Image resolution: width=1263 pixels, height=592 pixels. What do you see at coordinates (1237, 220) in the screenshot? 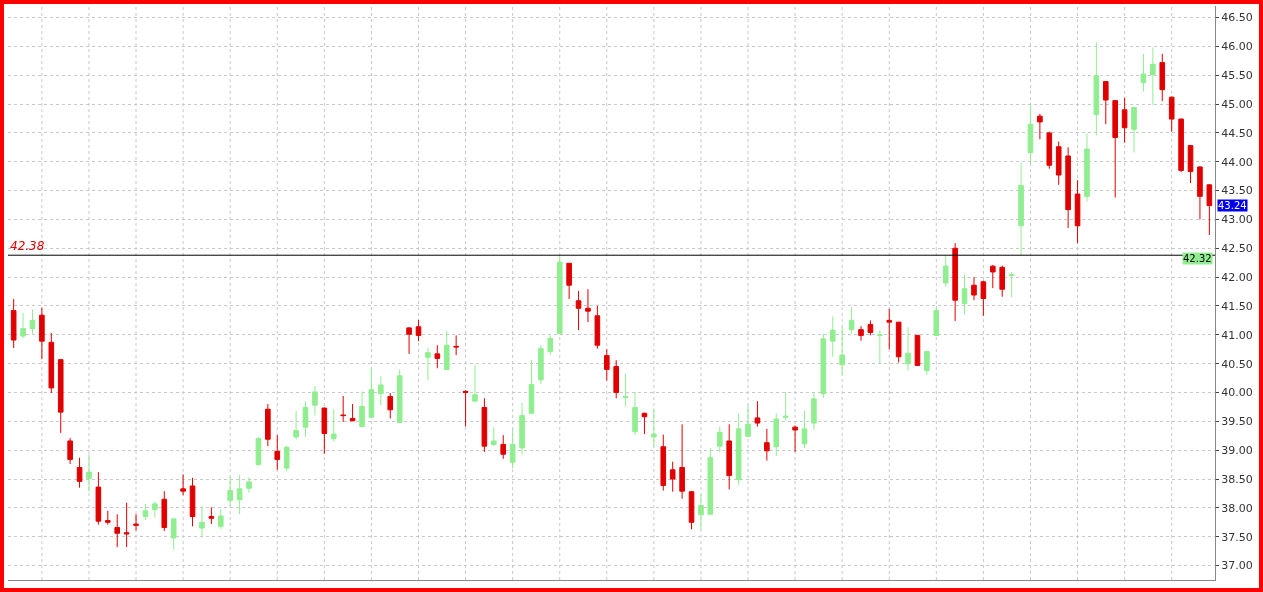
I see `y-tick-label: 43.00` at bounding box center [1237, 220].